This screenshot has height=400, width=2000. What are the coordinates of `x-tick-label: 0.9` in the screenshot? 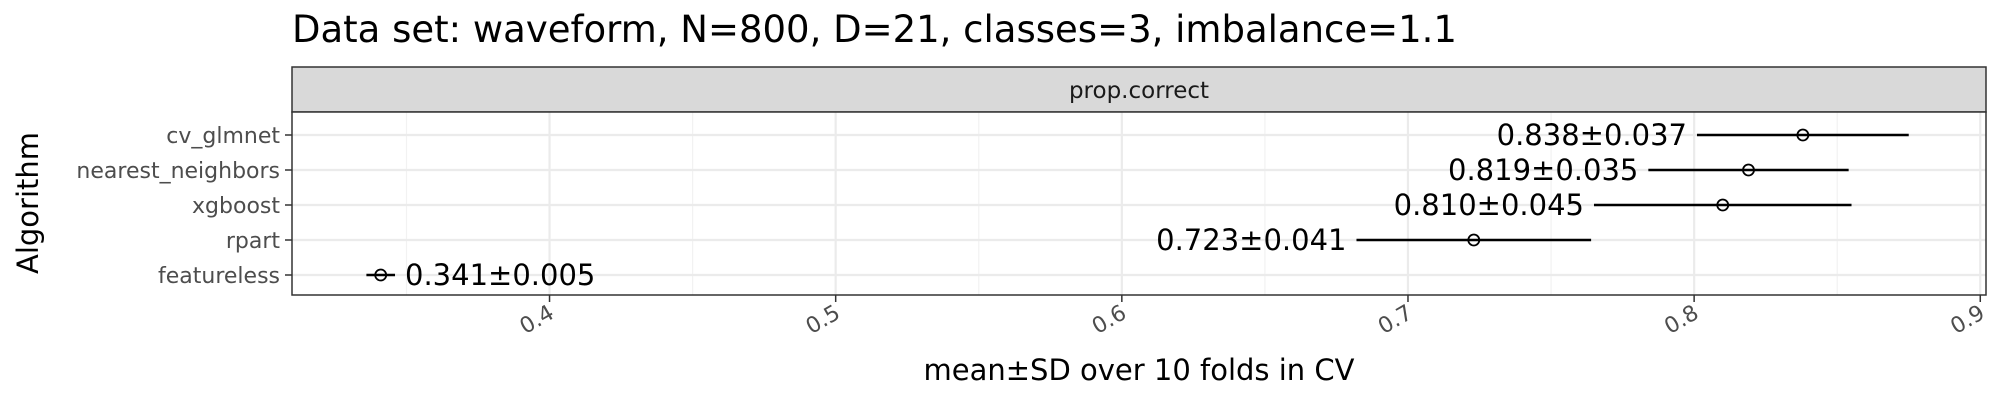 It's located at (1967, 320).